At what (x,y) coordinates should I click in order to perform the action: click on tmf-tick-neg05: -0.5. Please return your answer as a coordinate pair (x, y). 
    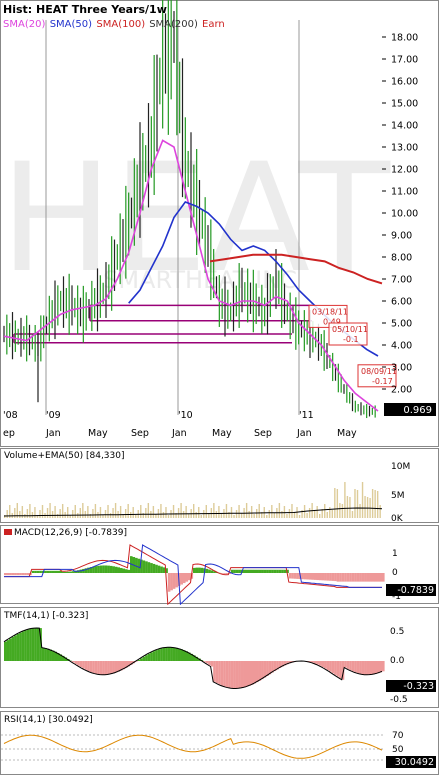
    Looking at the image, I should click on (399, 700).